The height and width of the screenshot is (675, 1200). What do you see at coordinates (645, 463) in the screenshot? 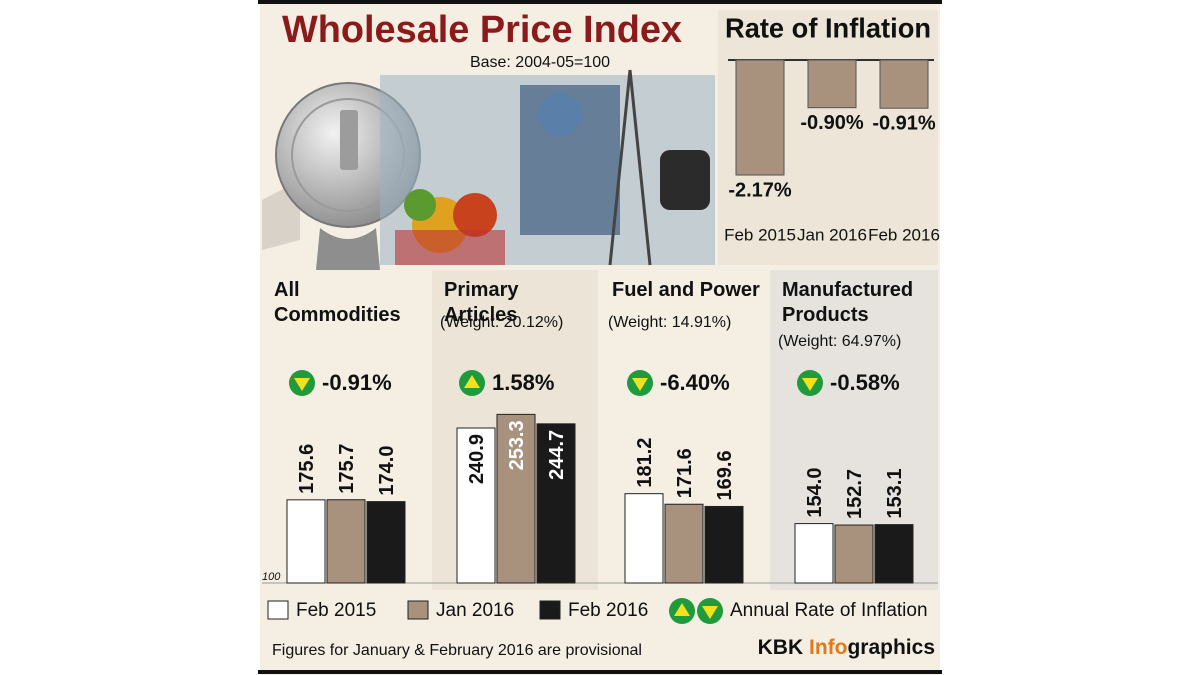
I see `value-label: 181.2` at bounding box center [645, 463].